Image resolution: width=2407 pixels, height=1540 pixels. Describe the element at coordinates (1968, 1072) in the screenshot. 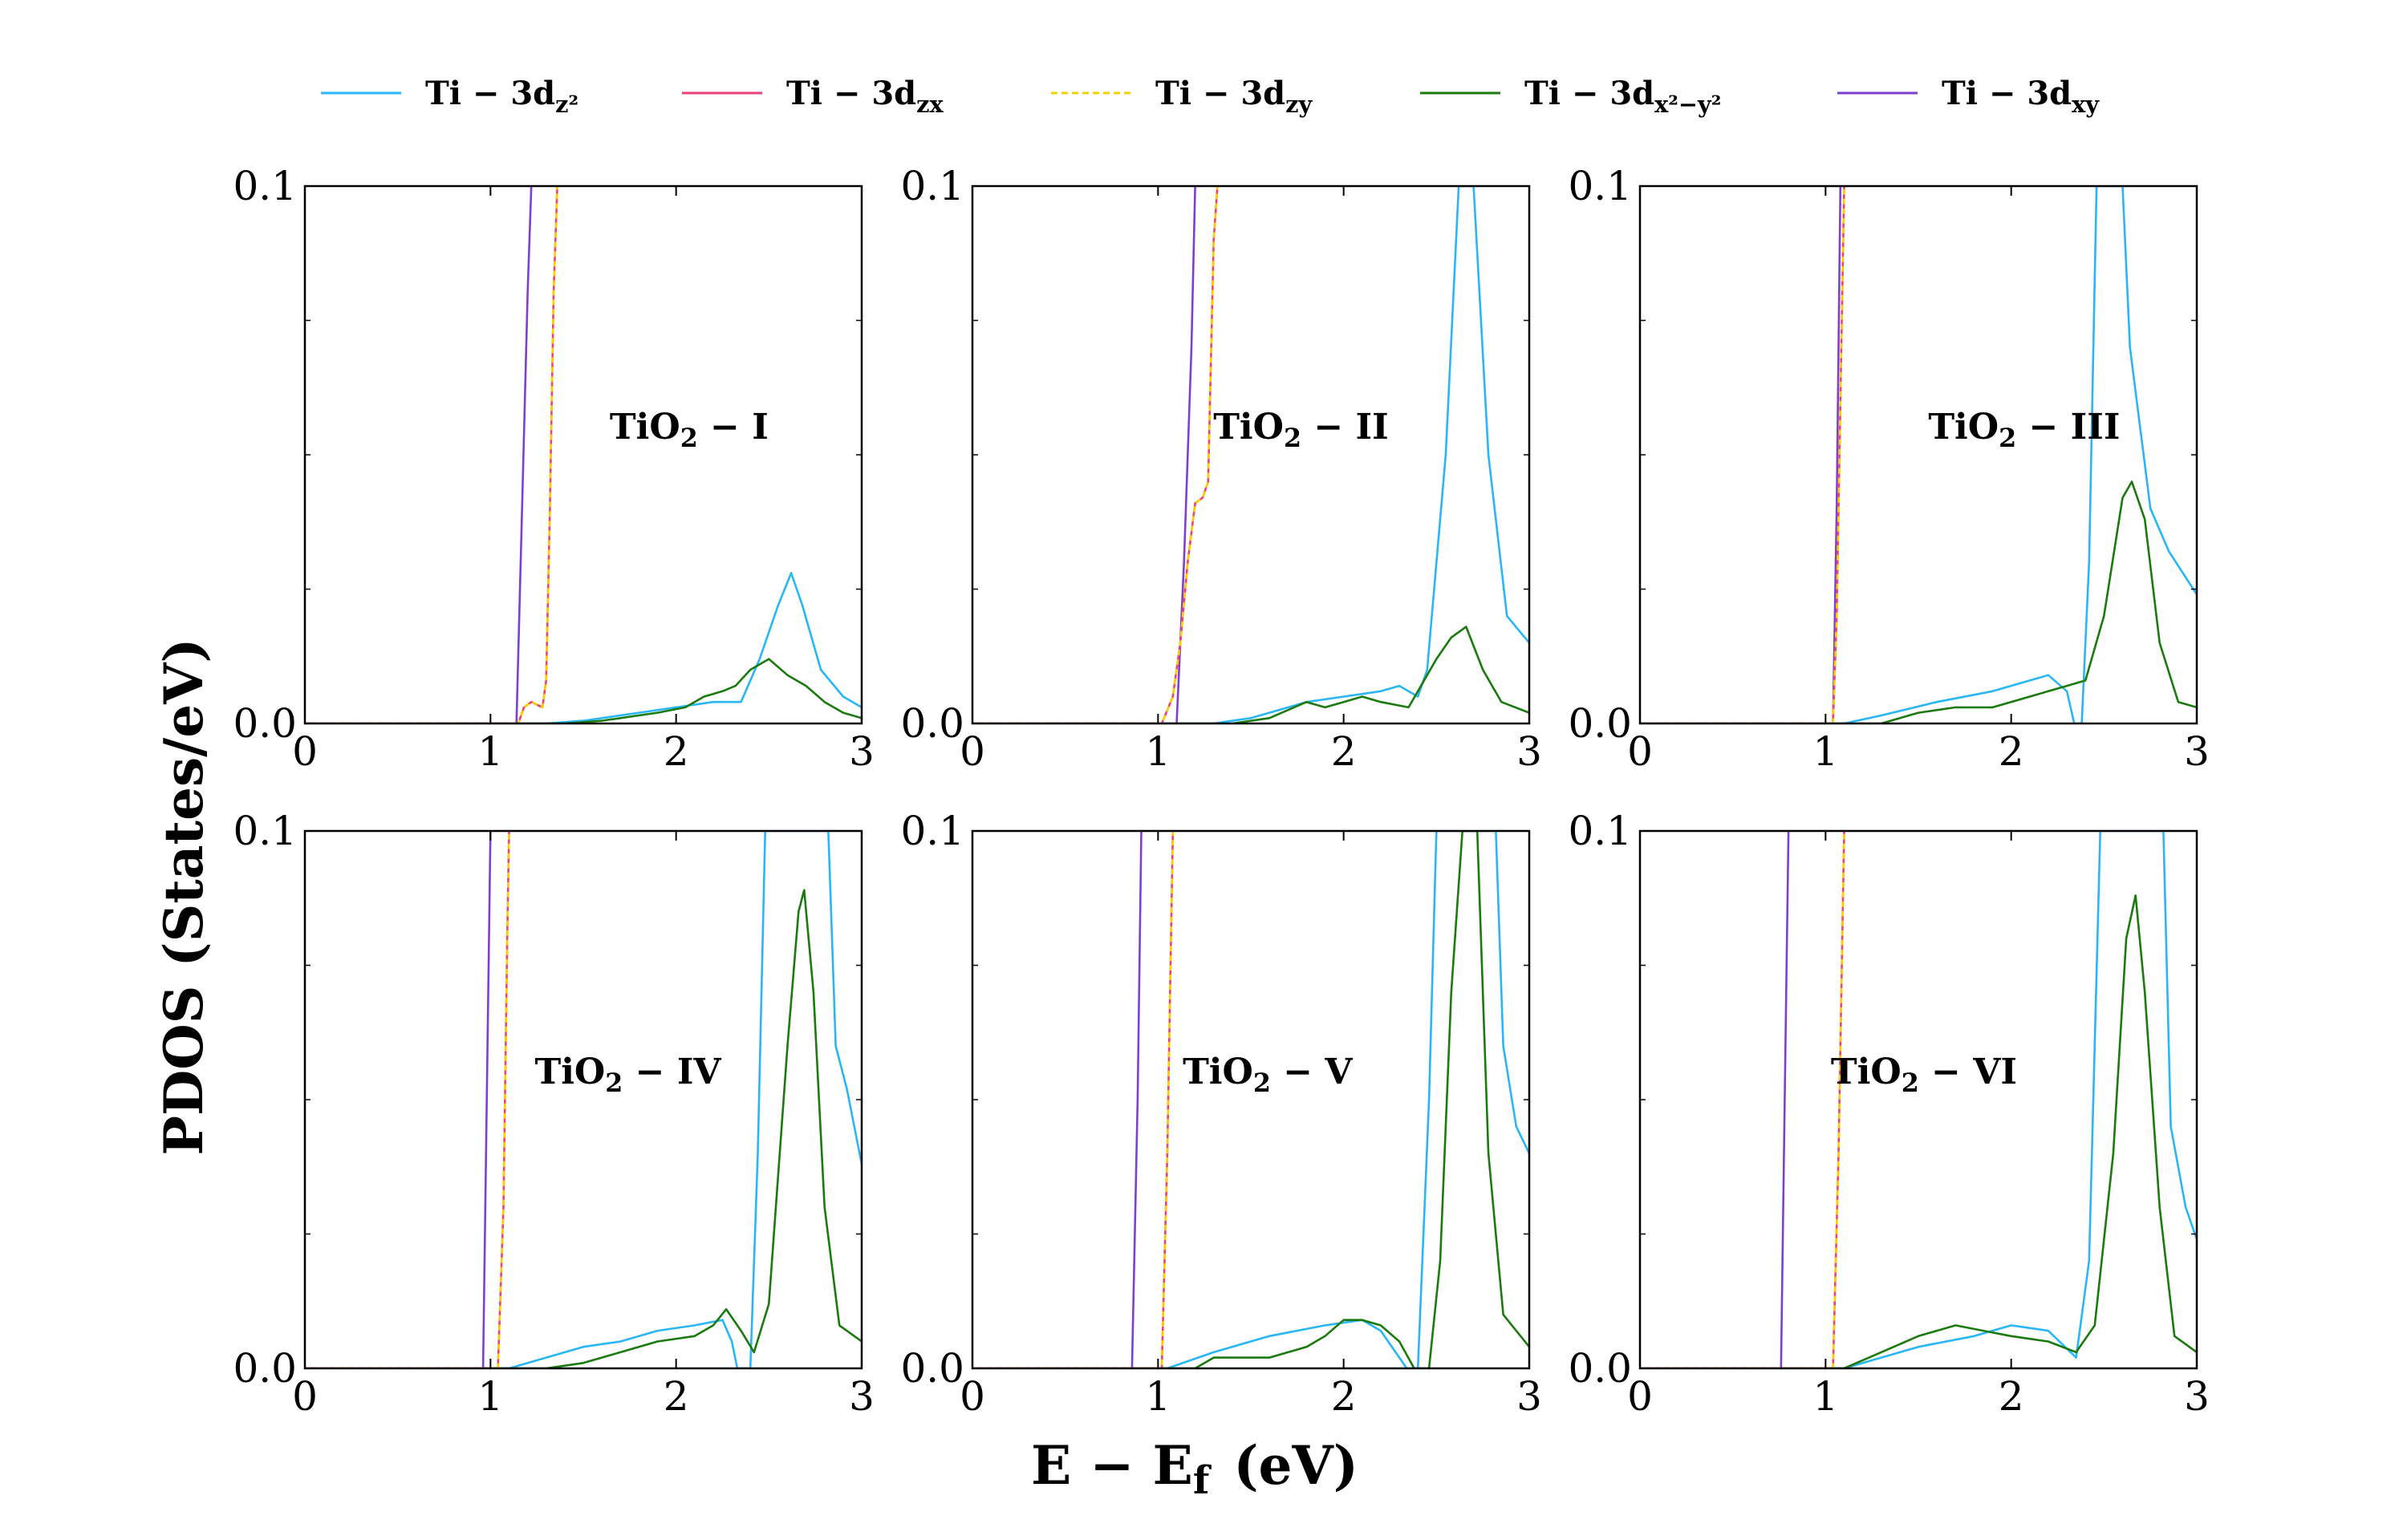

I see `panel-label-rest: − VI` at that location.